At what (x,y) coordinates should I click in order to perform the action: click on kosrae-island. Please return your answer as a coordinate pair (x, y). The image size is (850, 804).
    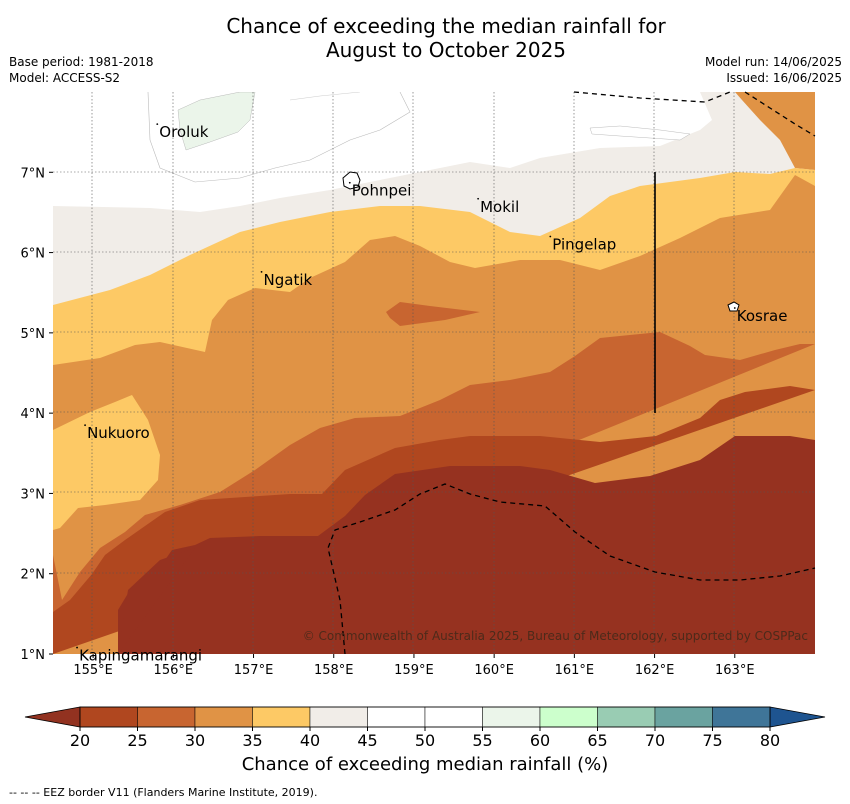
    Looking at the image, I should click on (733, 306).